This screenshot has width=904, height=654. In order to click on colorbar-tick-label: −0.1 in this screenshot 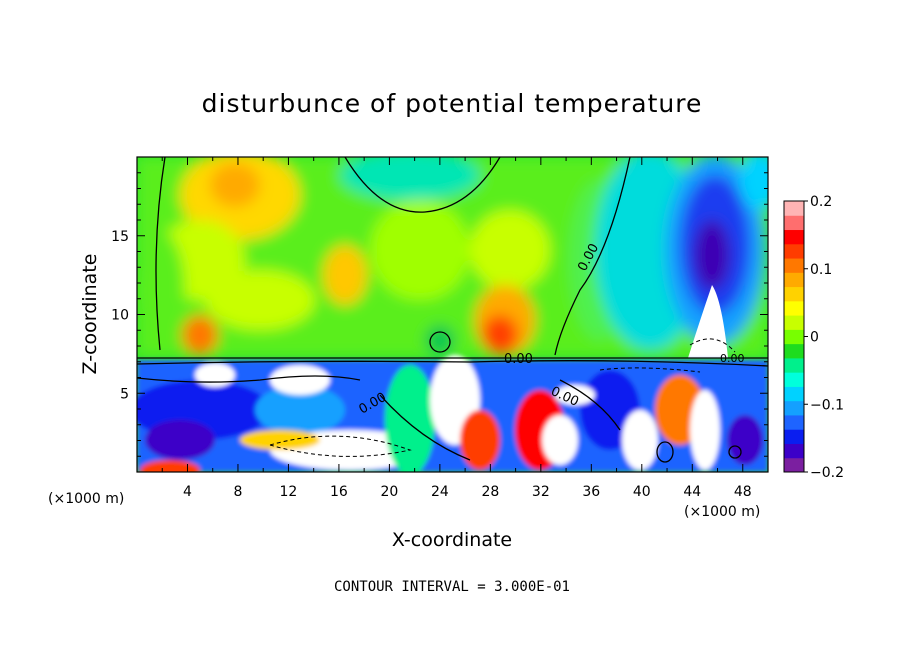, I will do `click(827, 405)`.